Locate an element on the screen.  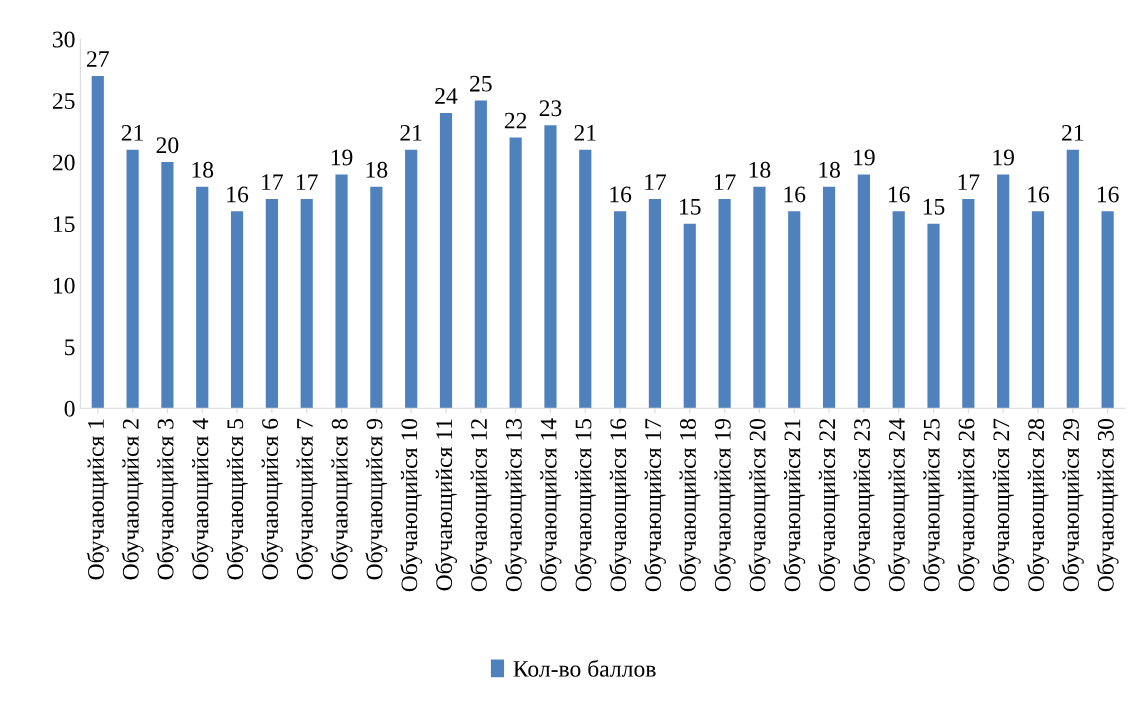
data-label: 25 is located at coordinates (481, 83).